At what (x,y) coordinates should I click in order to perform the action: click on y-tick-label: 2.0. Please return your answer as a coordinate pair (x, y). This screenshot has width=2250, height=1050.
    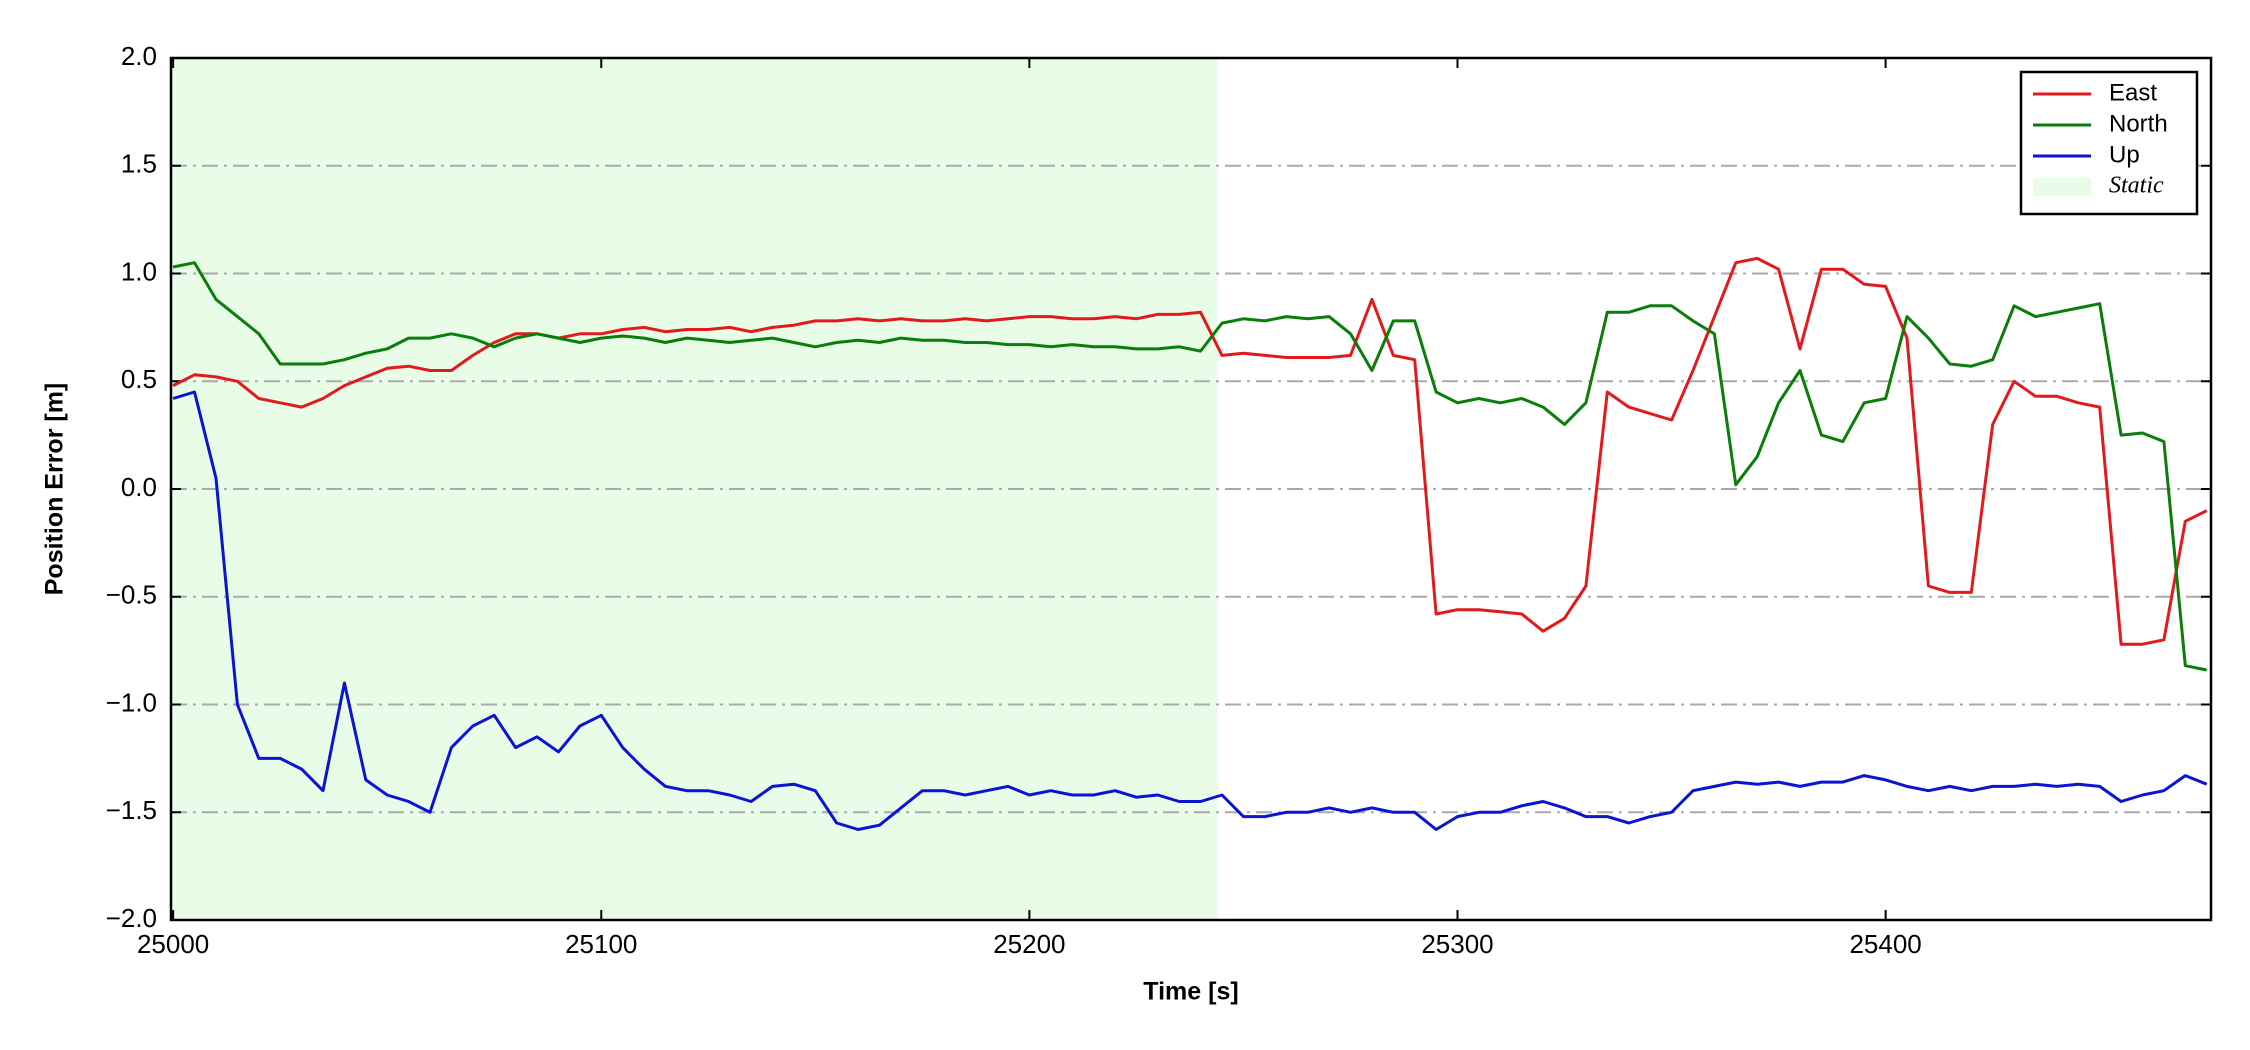
    Looking at the image, I should click on (139, 56).